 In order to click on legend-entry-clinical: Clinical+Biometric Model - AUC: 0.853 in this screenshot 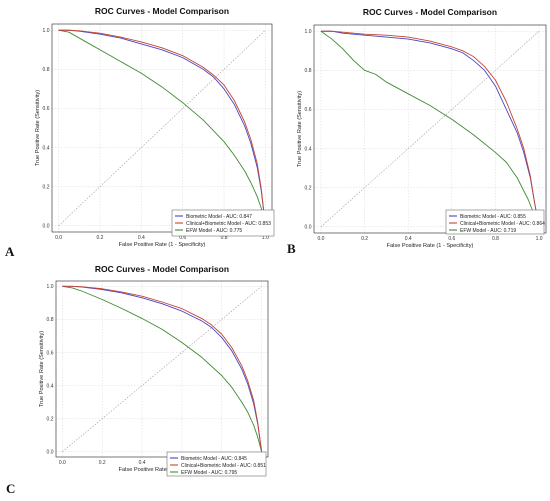, I will do `click(228, 224)`.